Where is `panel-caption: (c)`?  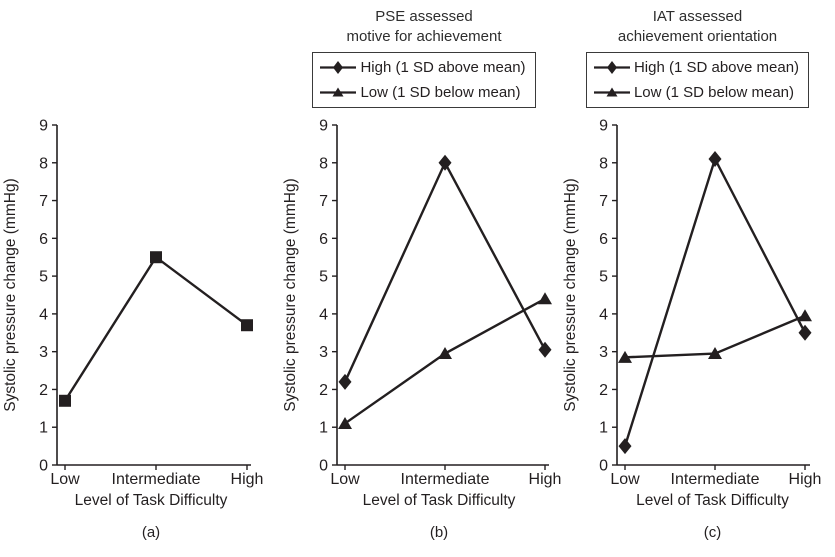 panel-caption: (c) is located at coordinates (712, 532).